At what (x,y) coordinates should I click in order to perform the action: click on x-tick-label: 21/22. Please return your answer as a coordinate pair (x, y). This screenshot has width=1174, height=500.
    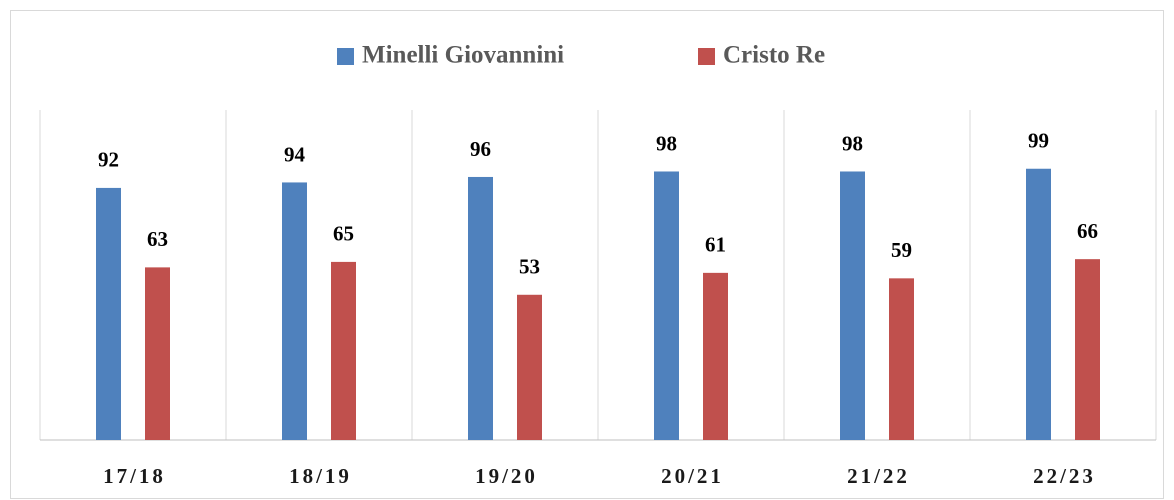
    Looking at the image, I should click on (878, 476).